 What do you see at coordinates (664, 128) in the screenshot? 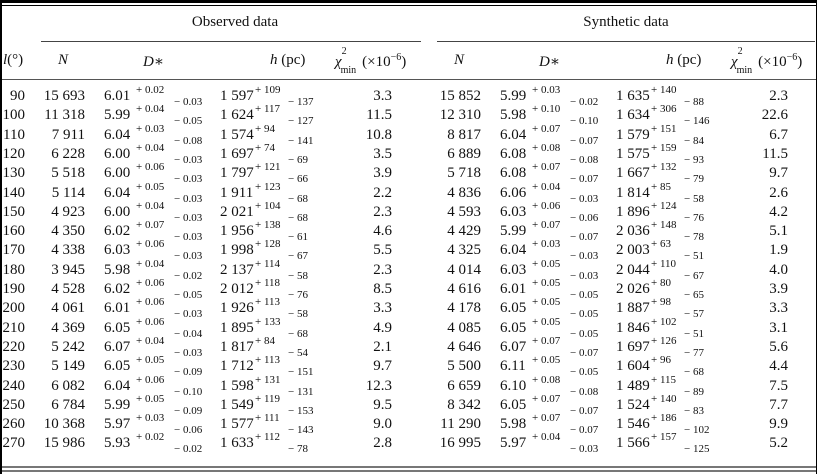
I see `cell-h-plus: + 151` at bounding box center [664, 128].